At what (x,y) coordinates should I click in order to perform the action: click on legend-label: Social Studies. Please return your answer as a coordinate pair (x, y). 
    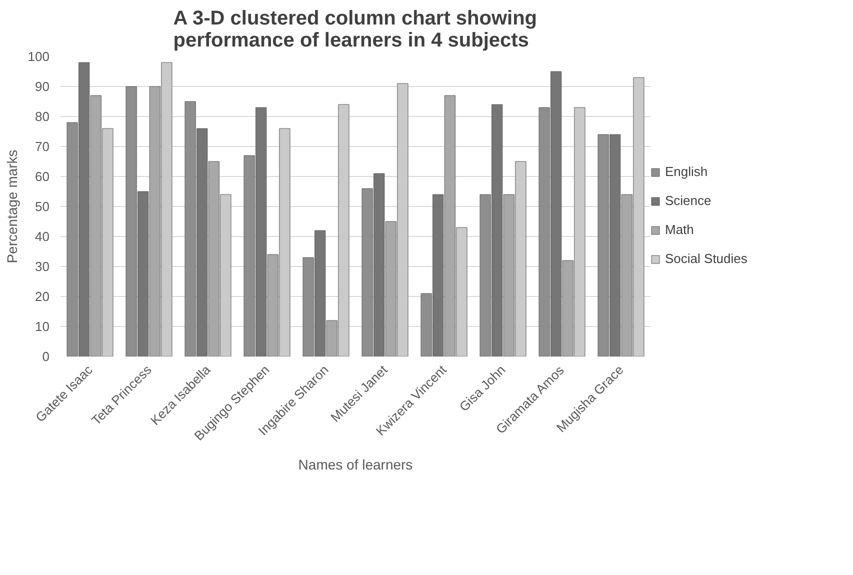
    Looking at the image, I should click on (706, 258).